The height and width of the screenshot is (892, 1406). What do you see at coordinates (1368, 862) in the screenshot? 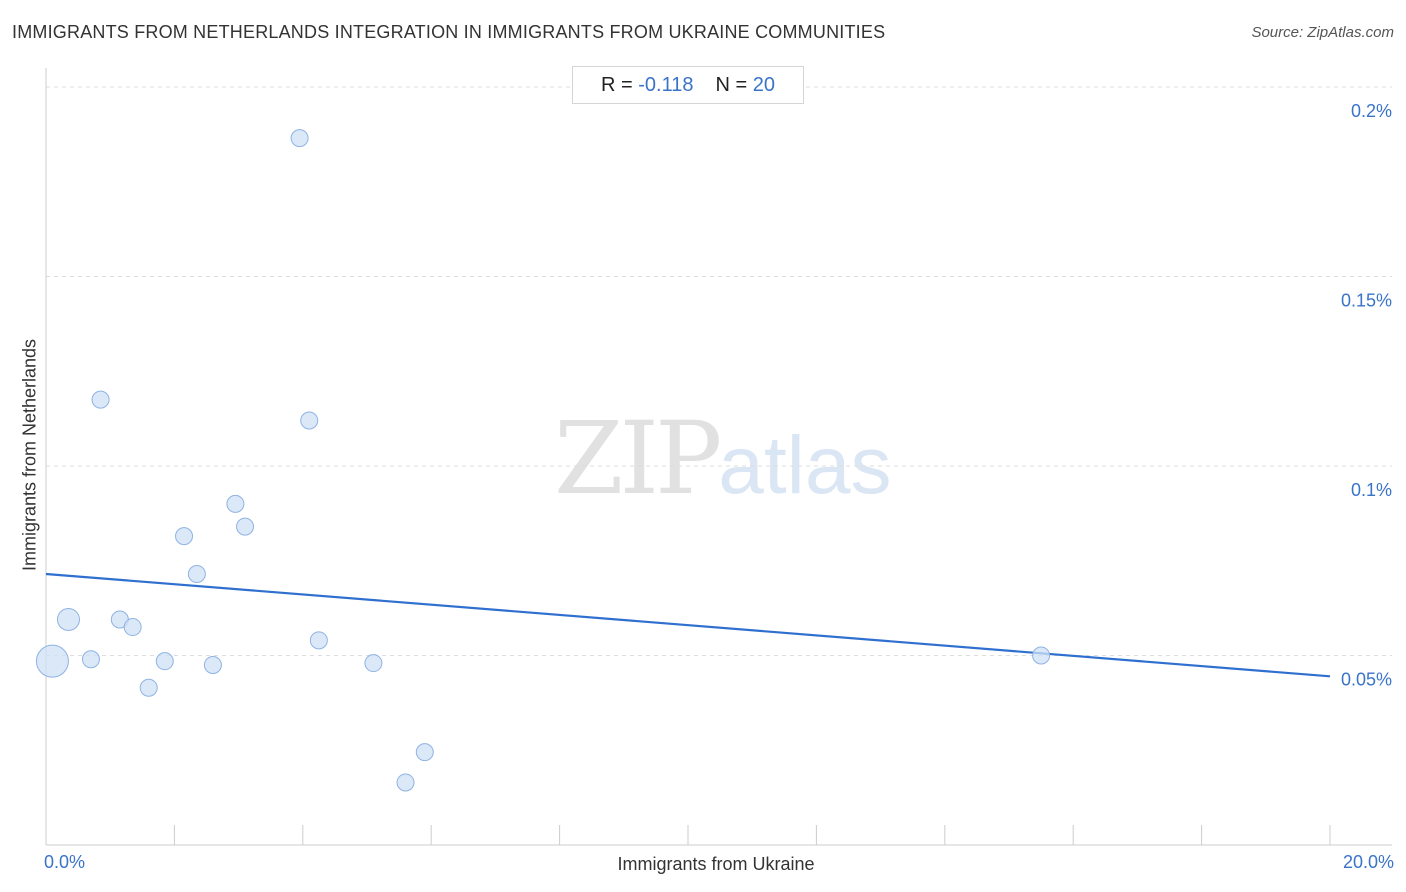
I see `x-tick-label-max: 20.0%` at bounding box center [1368, 862].